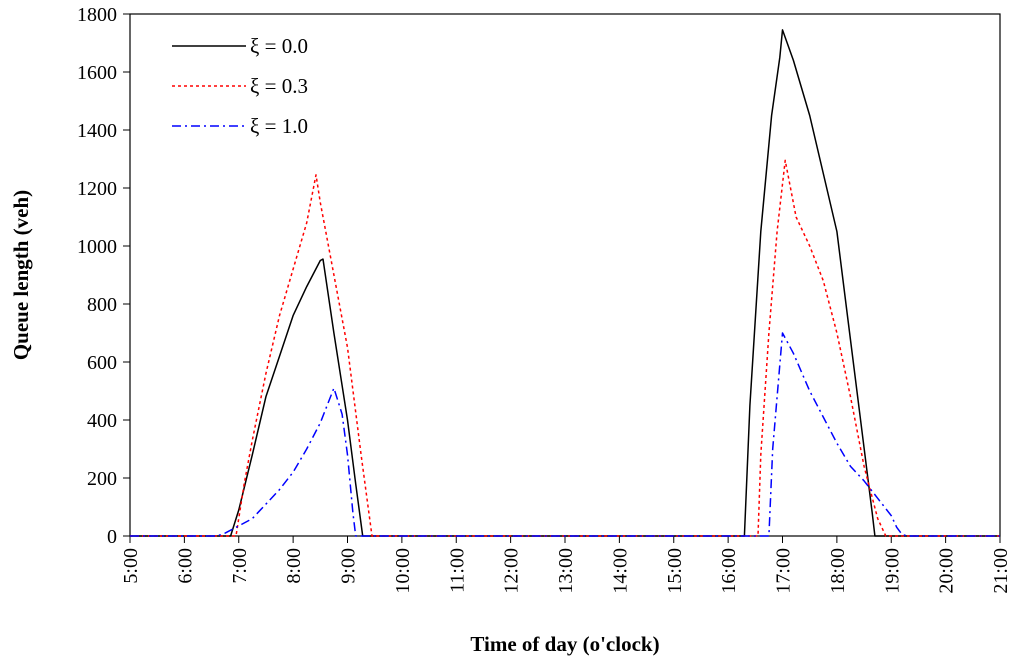 Image resolution: width=1015 pixels, height=663 pixels. I want to click on x-tick-label: 18:00, so click(838, 571).